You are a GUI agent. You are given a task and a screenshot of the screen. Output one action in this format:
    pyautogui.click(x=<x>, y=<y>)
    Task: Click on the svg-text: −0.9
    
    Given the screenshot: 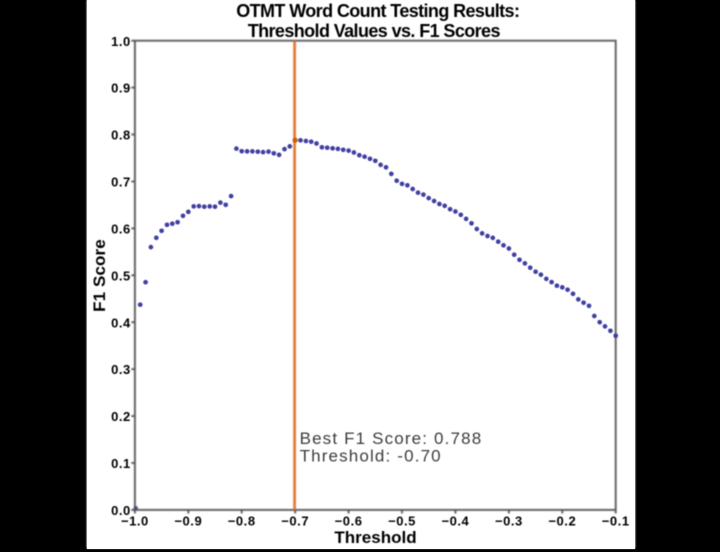 What is the action you would take?
    pyautogui.click(x=188, y=521)
    